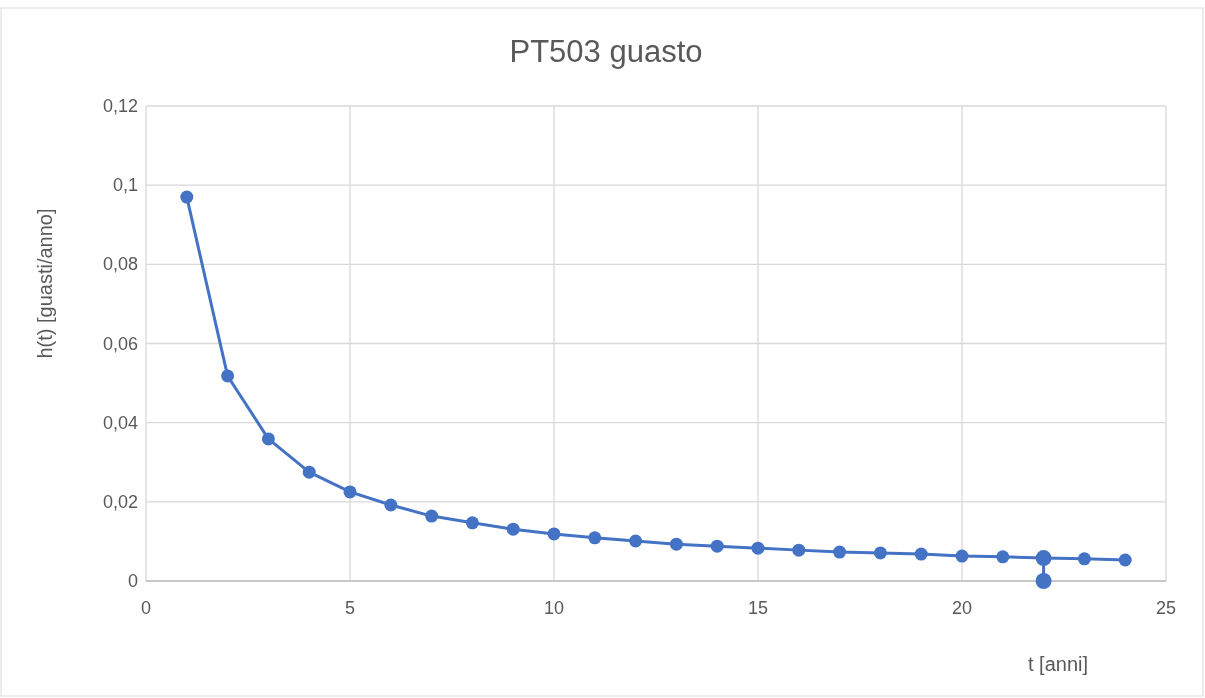  I want to click on y-tick-label: 0,08, so click(120, 264).